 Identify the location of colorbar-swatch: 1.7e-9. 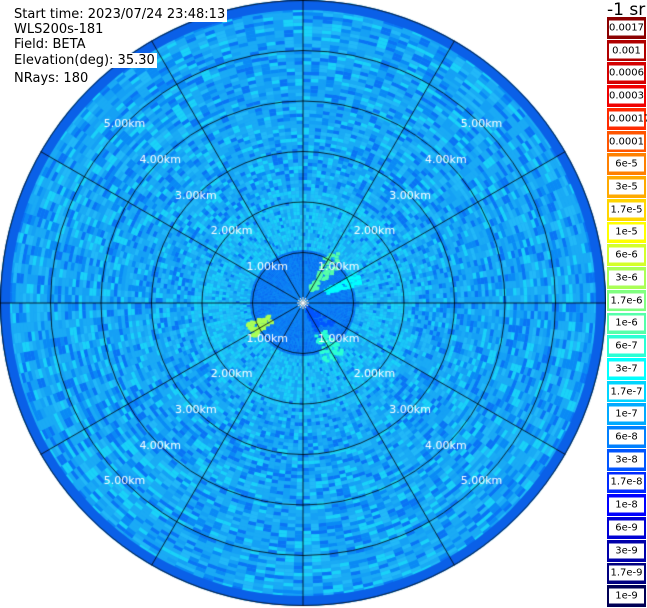
(626, 573).